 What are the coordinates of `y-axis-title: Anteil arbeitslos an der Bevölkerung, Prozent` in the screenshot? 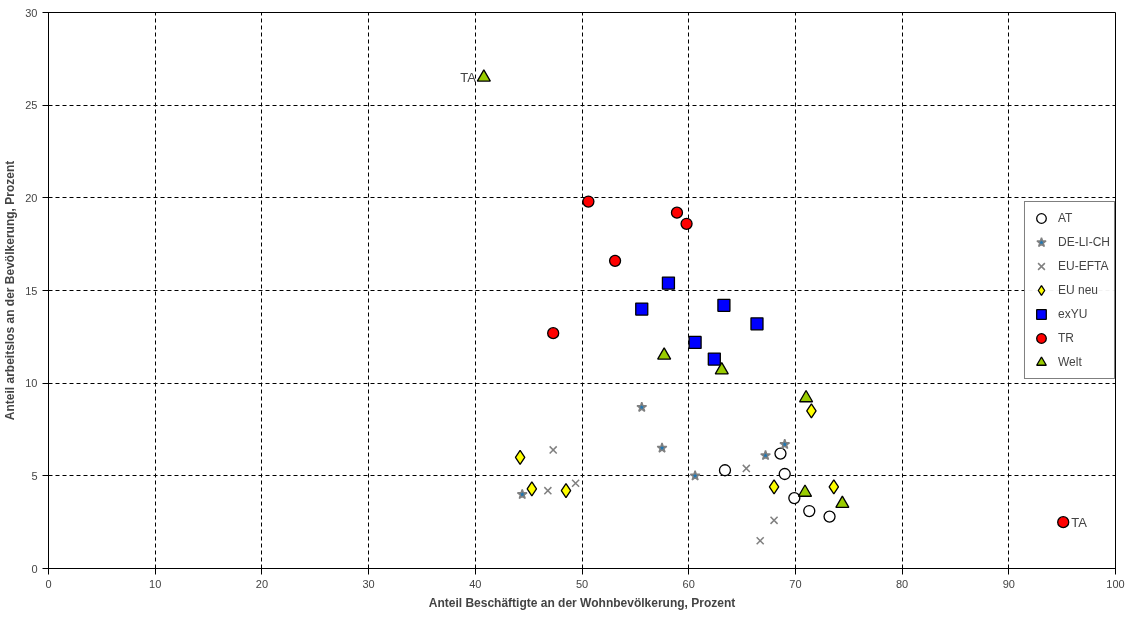 It's located at (10, 290).